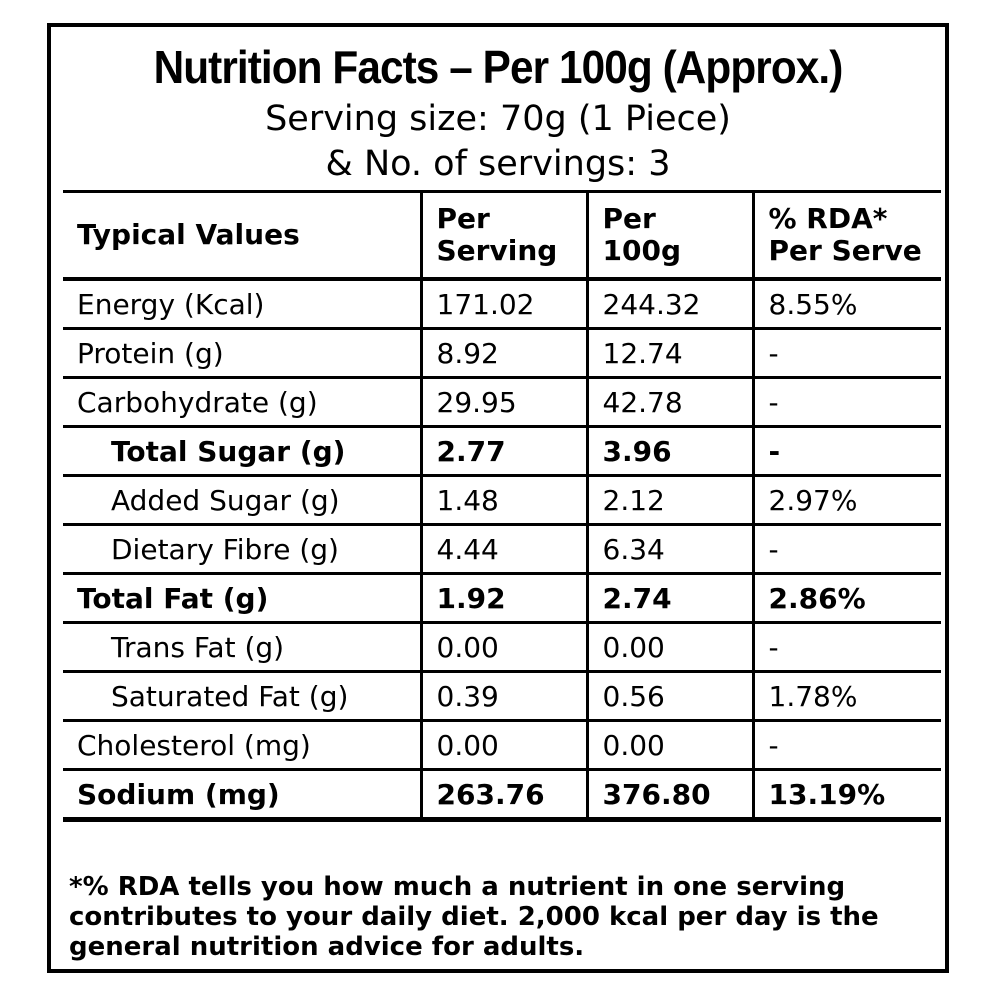 This screenshot has width=1000, height=1000. I want to click on table-row: Added Sugar (g) 1.48 2.12 2.97%, so click(502, 500).